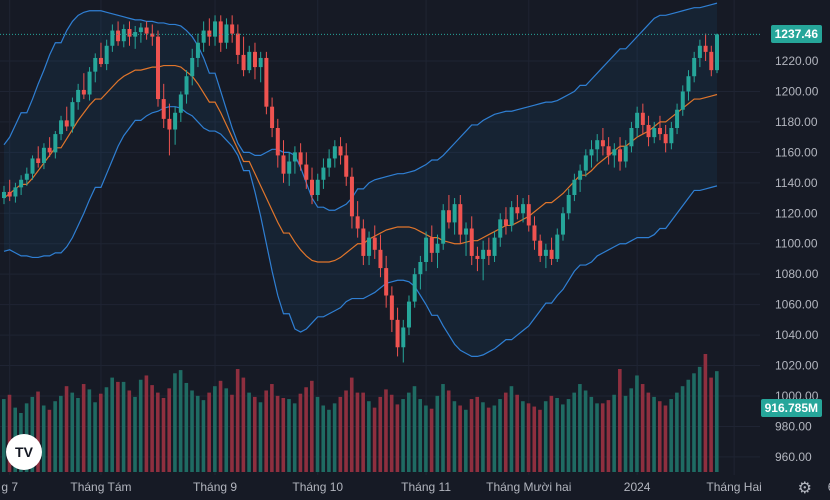 This screenshot has height=500, width=830. What do you see at coordinates (797, 335) in the screenshot?
I see `price-tick-label: 1040.00` at bounding box center [797, 335].